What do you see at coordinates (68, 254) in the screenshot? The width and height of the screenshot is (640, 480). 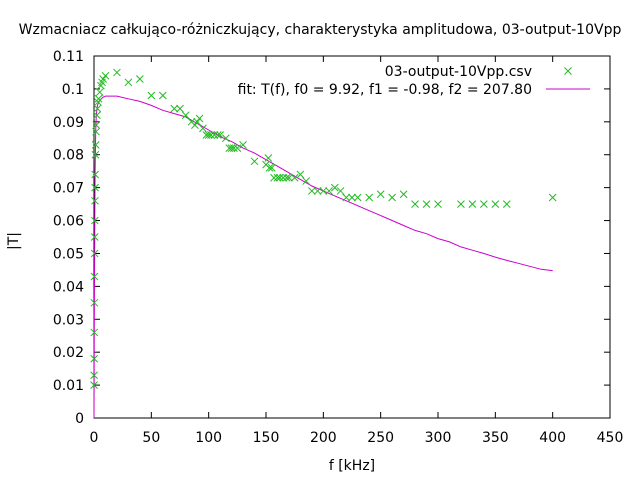 I see `y-tick-label: 0.05` at bounding box center [68, 254].